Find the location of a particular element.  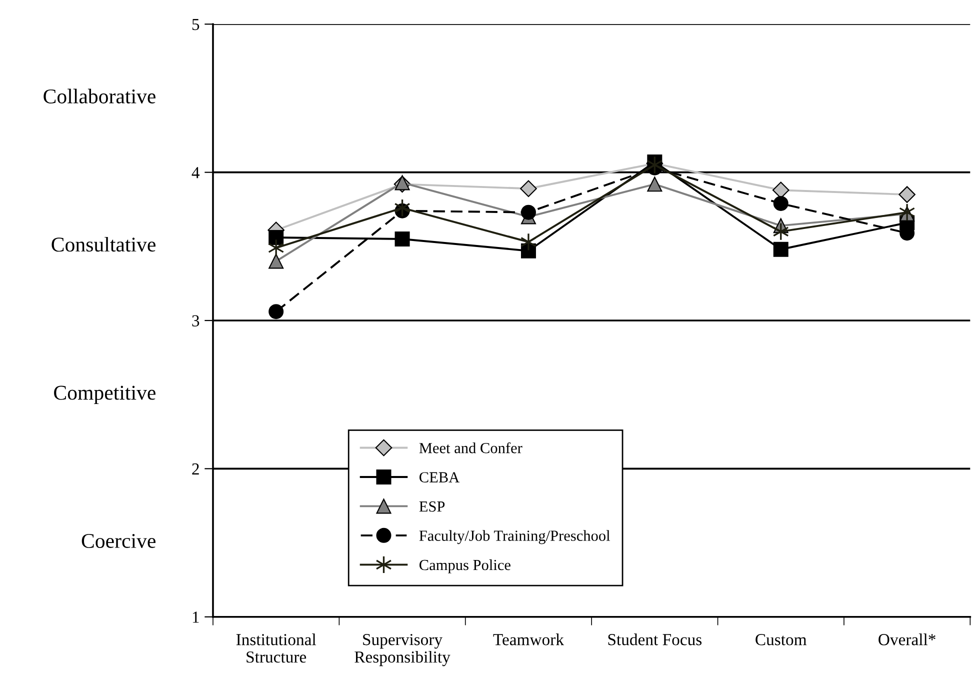

text: Consultative is located at coordinates (104, 244).